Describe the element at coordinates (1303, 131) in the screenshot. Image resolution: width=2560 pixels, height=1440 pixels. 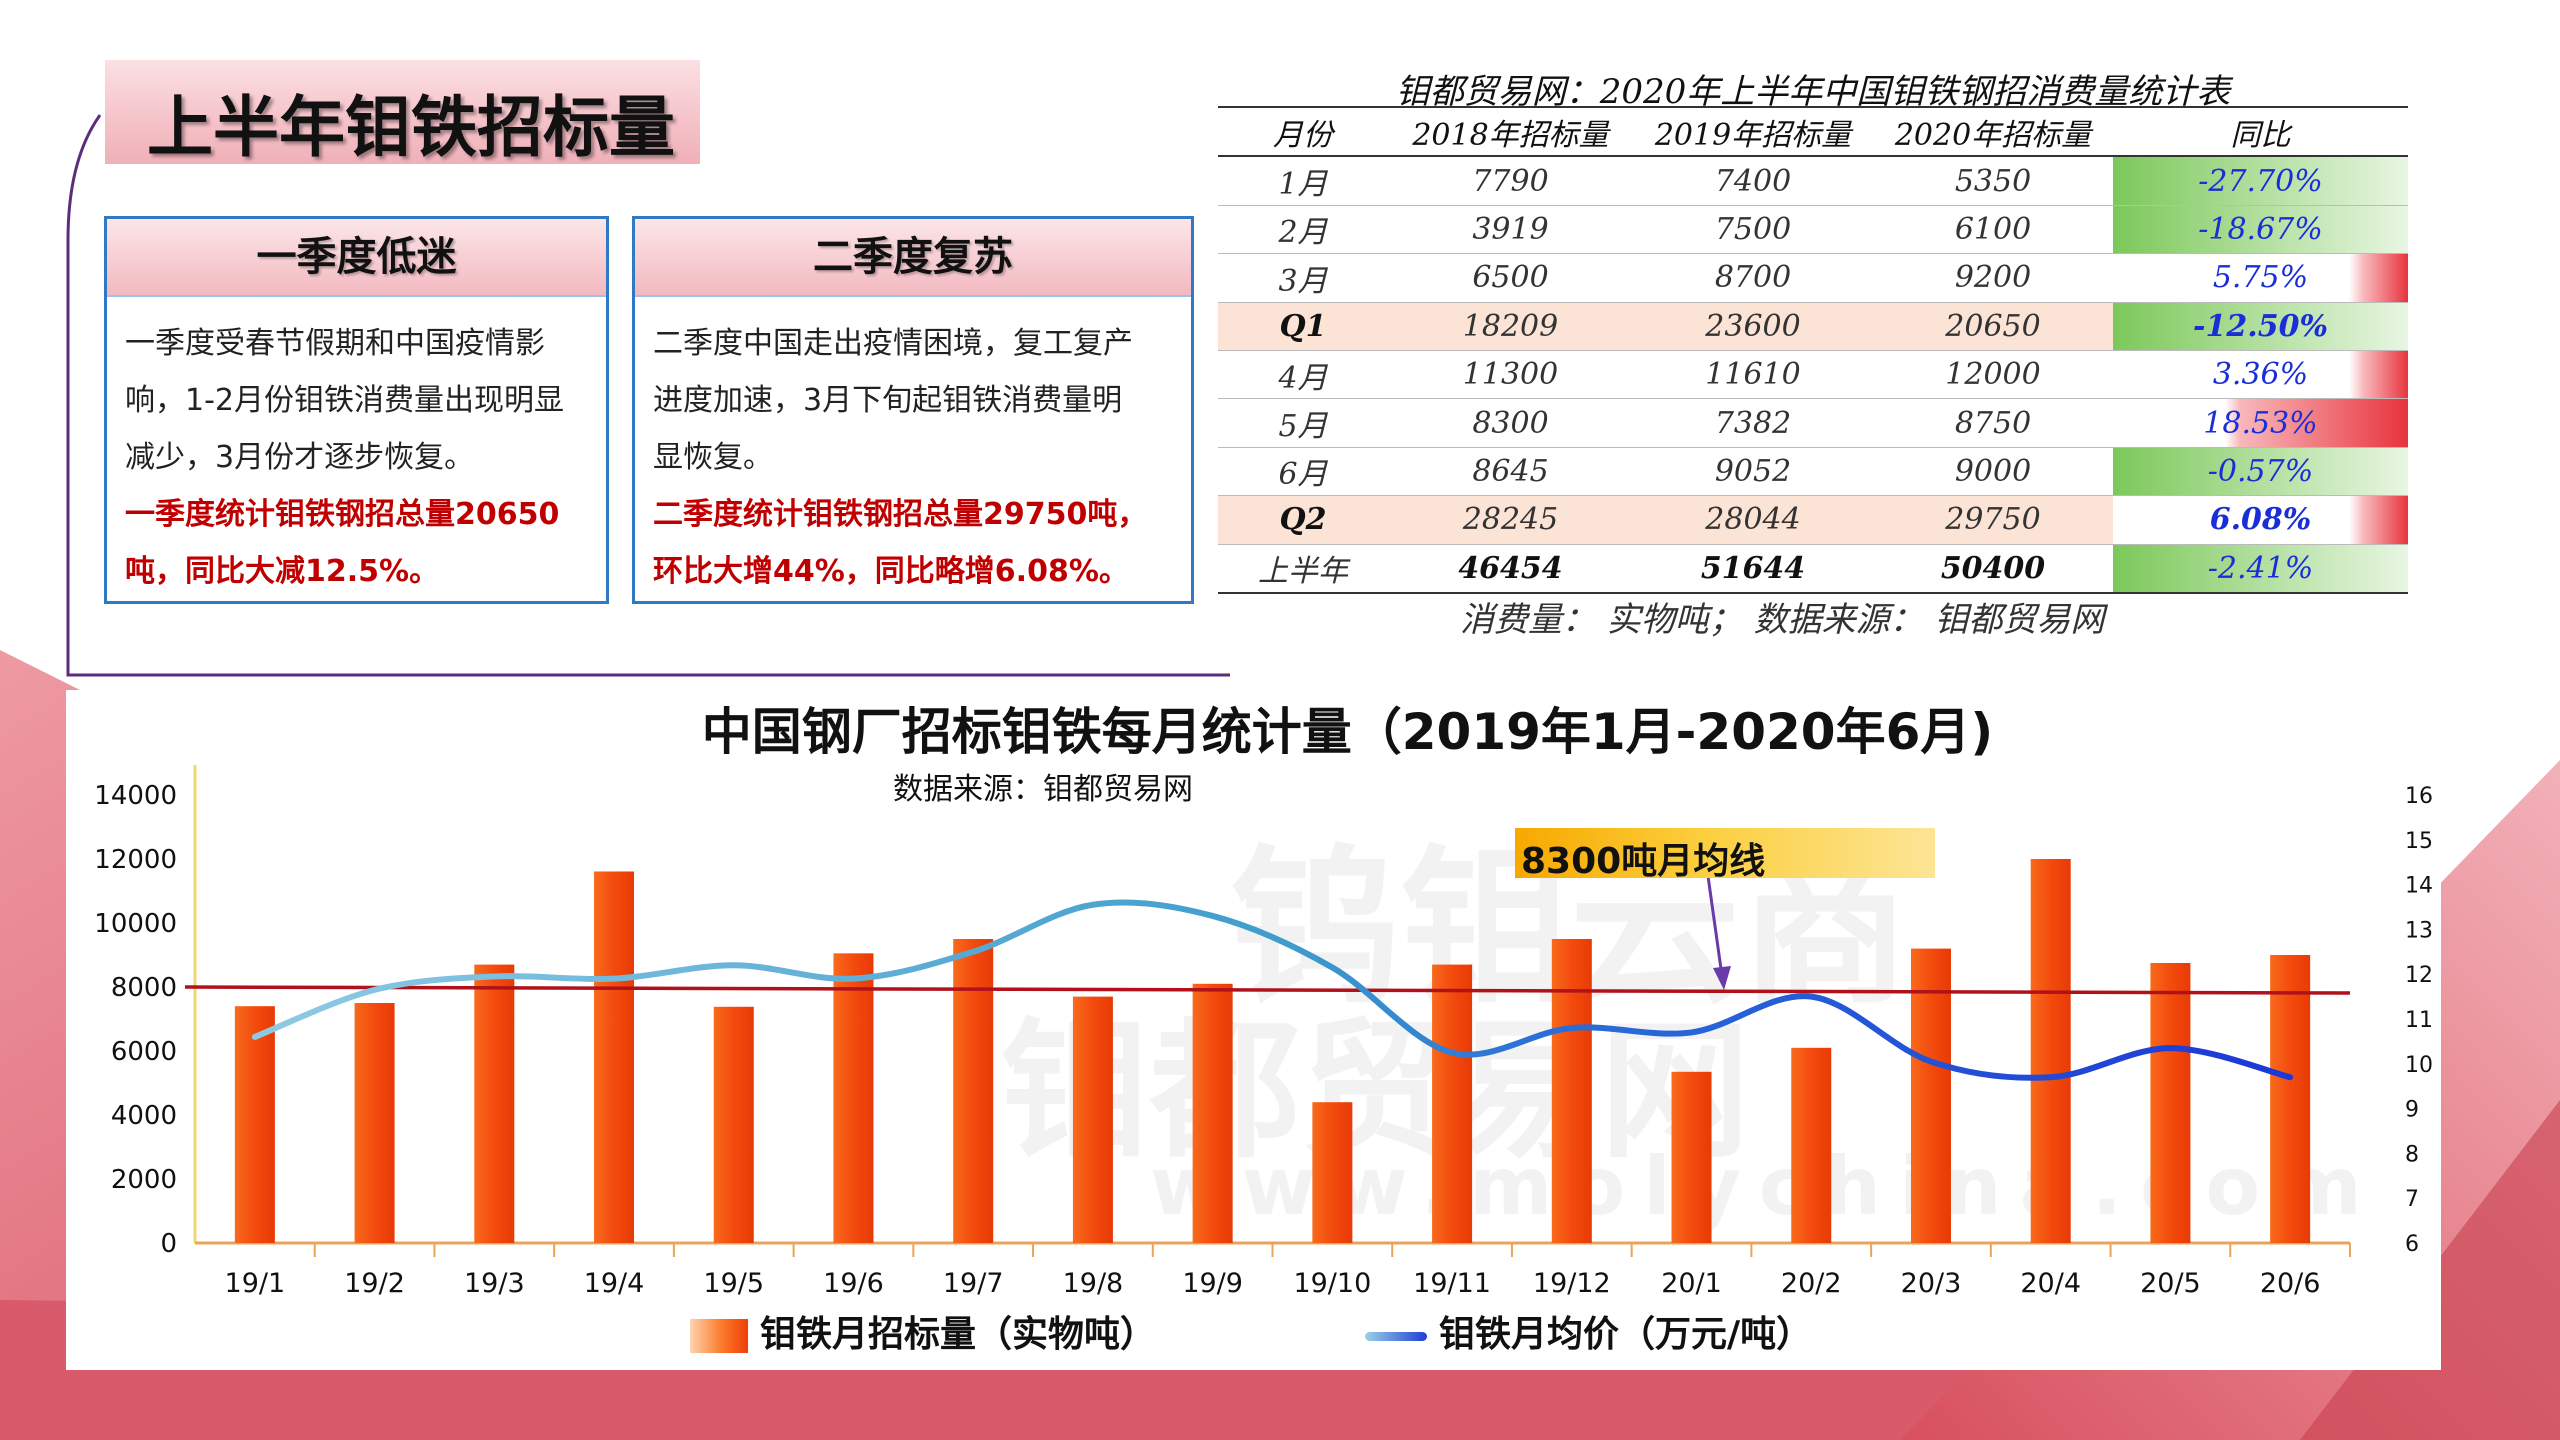
I see `table-header-cell: 月份` at that location.